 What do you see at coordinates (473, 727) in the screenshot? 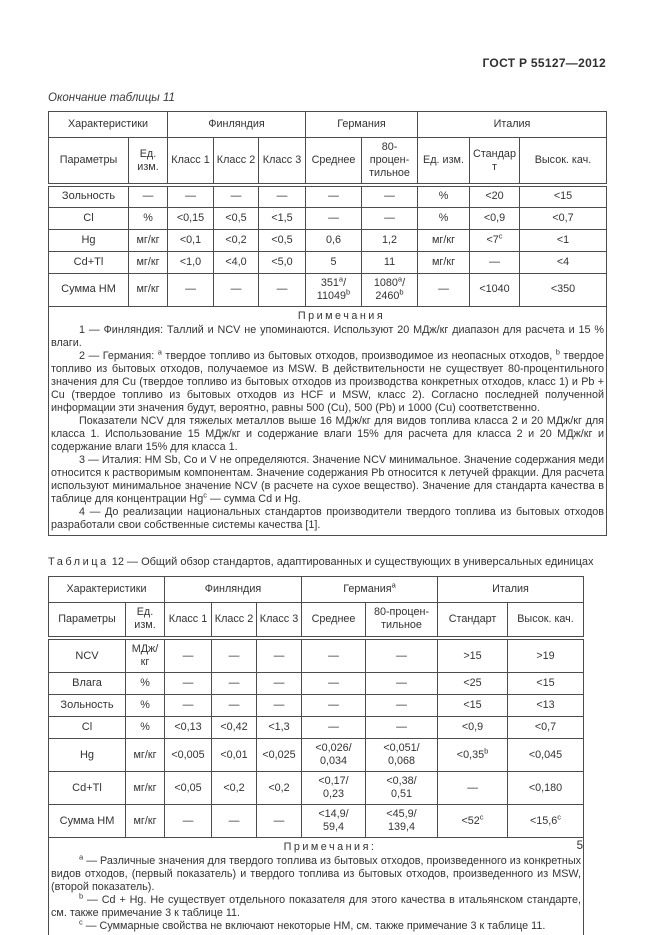
I see `value-cell: <0,9` at bounding box center [473, 727].